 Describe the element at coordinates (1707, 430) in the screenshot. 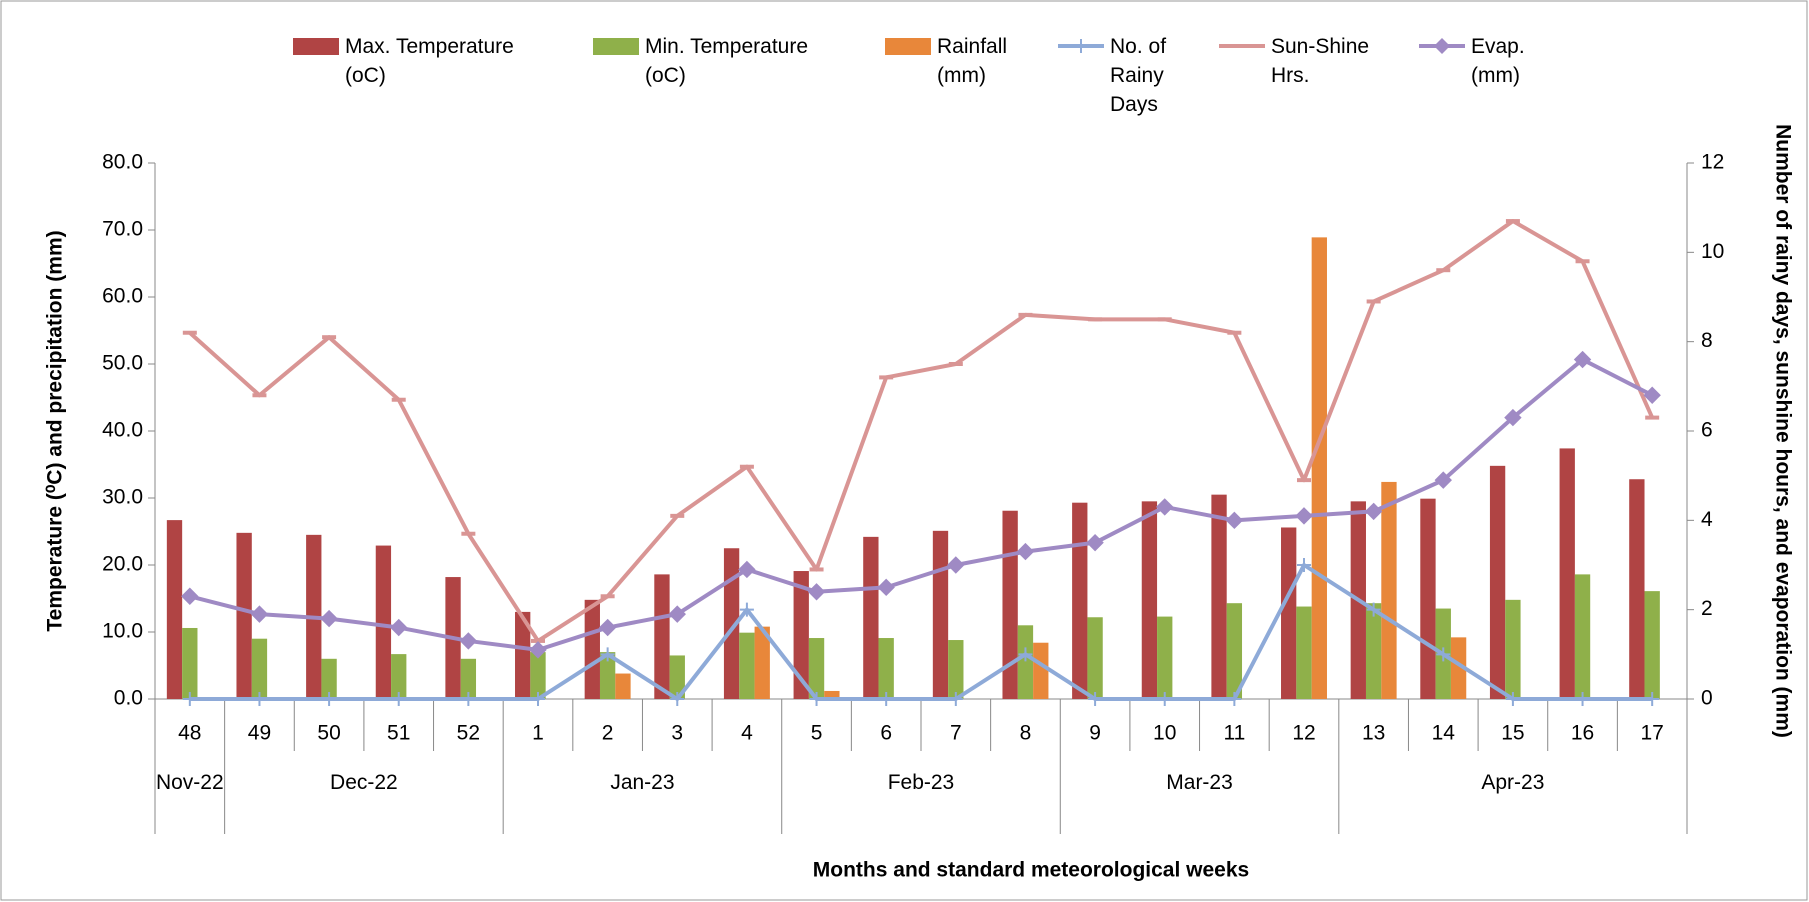

I see `y2-tick-label: 6` at that location.